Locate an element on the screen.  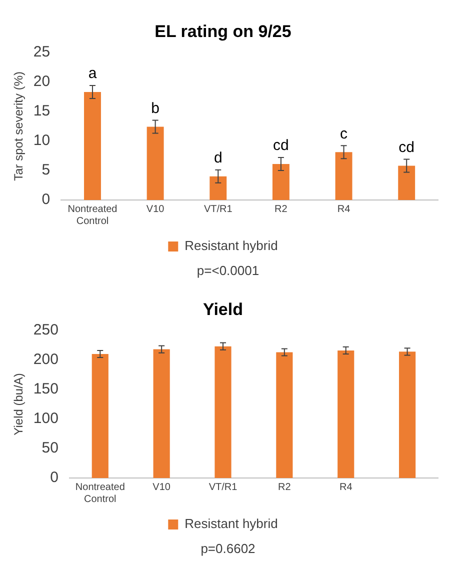
y-tick-label: 10 is located at coordinates (41, 141).